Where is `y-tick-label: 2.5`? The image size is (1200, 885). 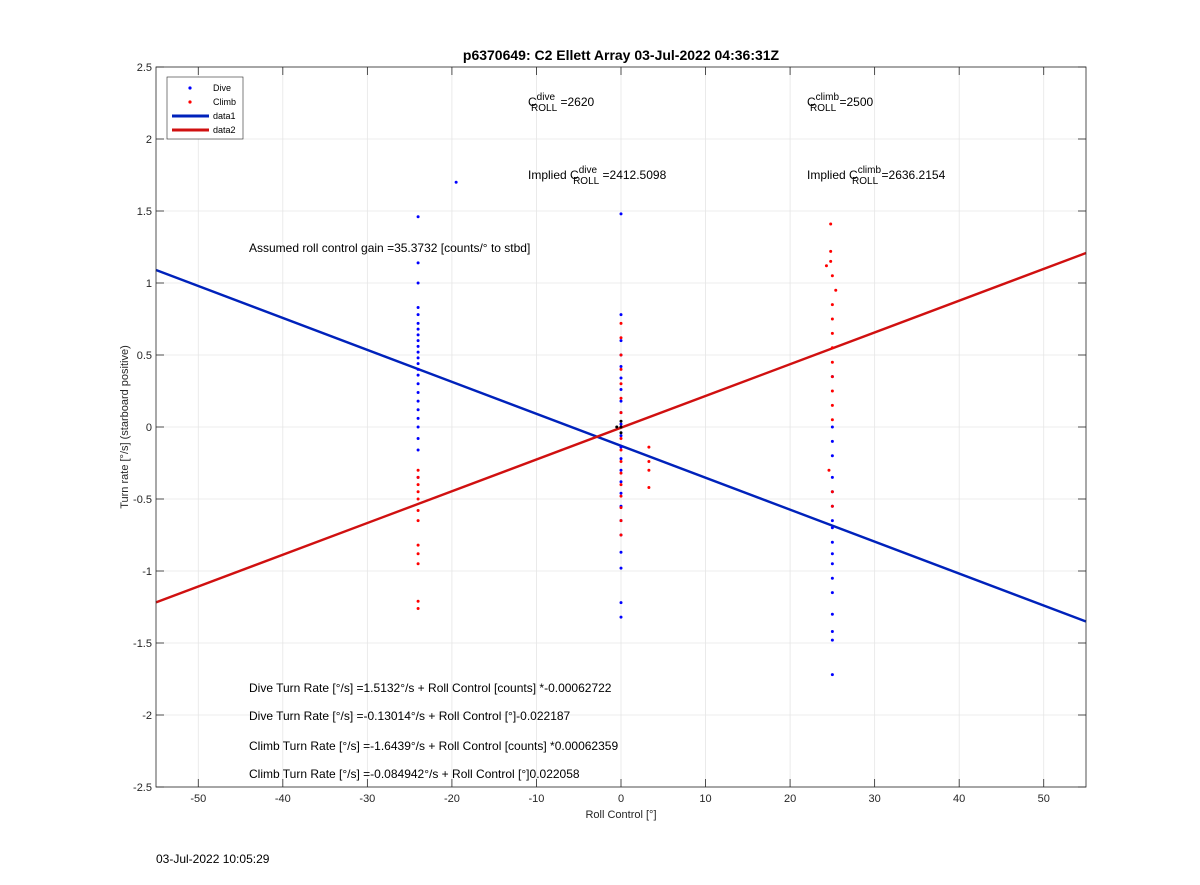 y-tick-label: 2.5 is located at coordinates (144, 68).